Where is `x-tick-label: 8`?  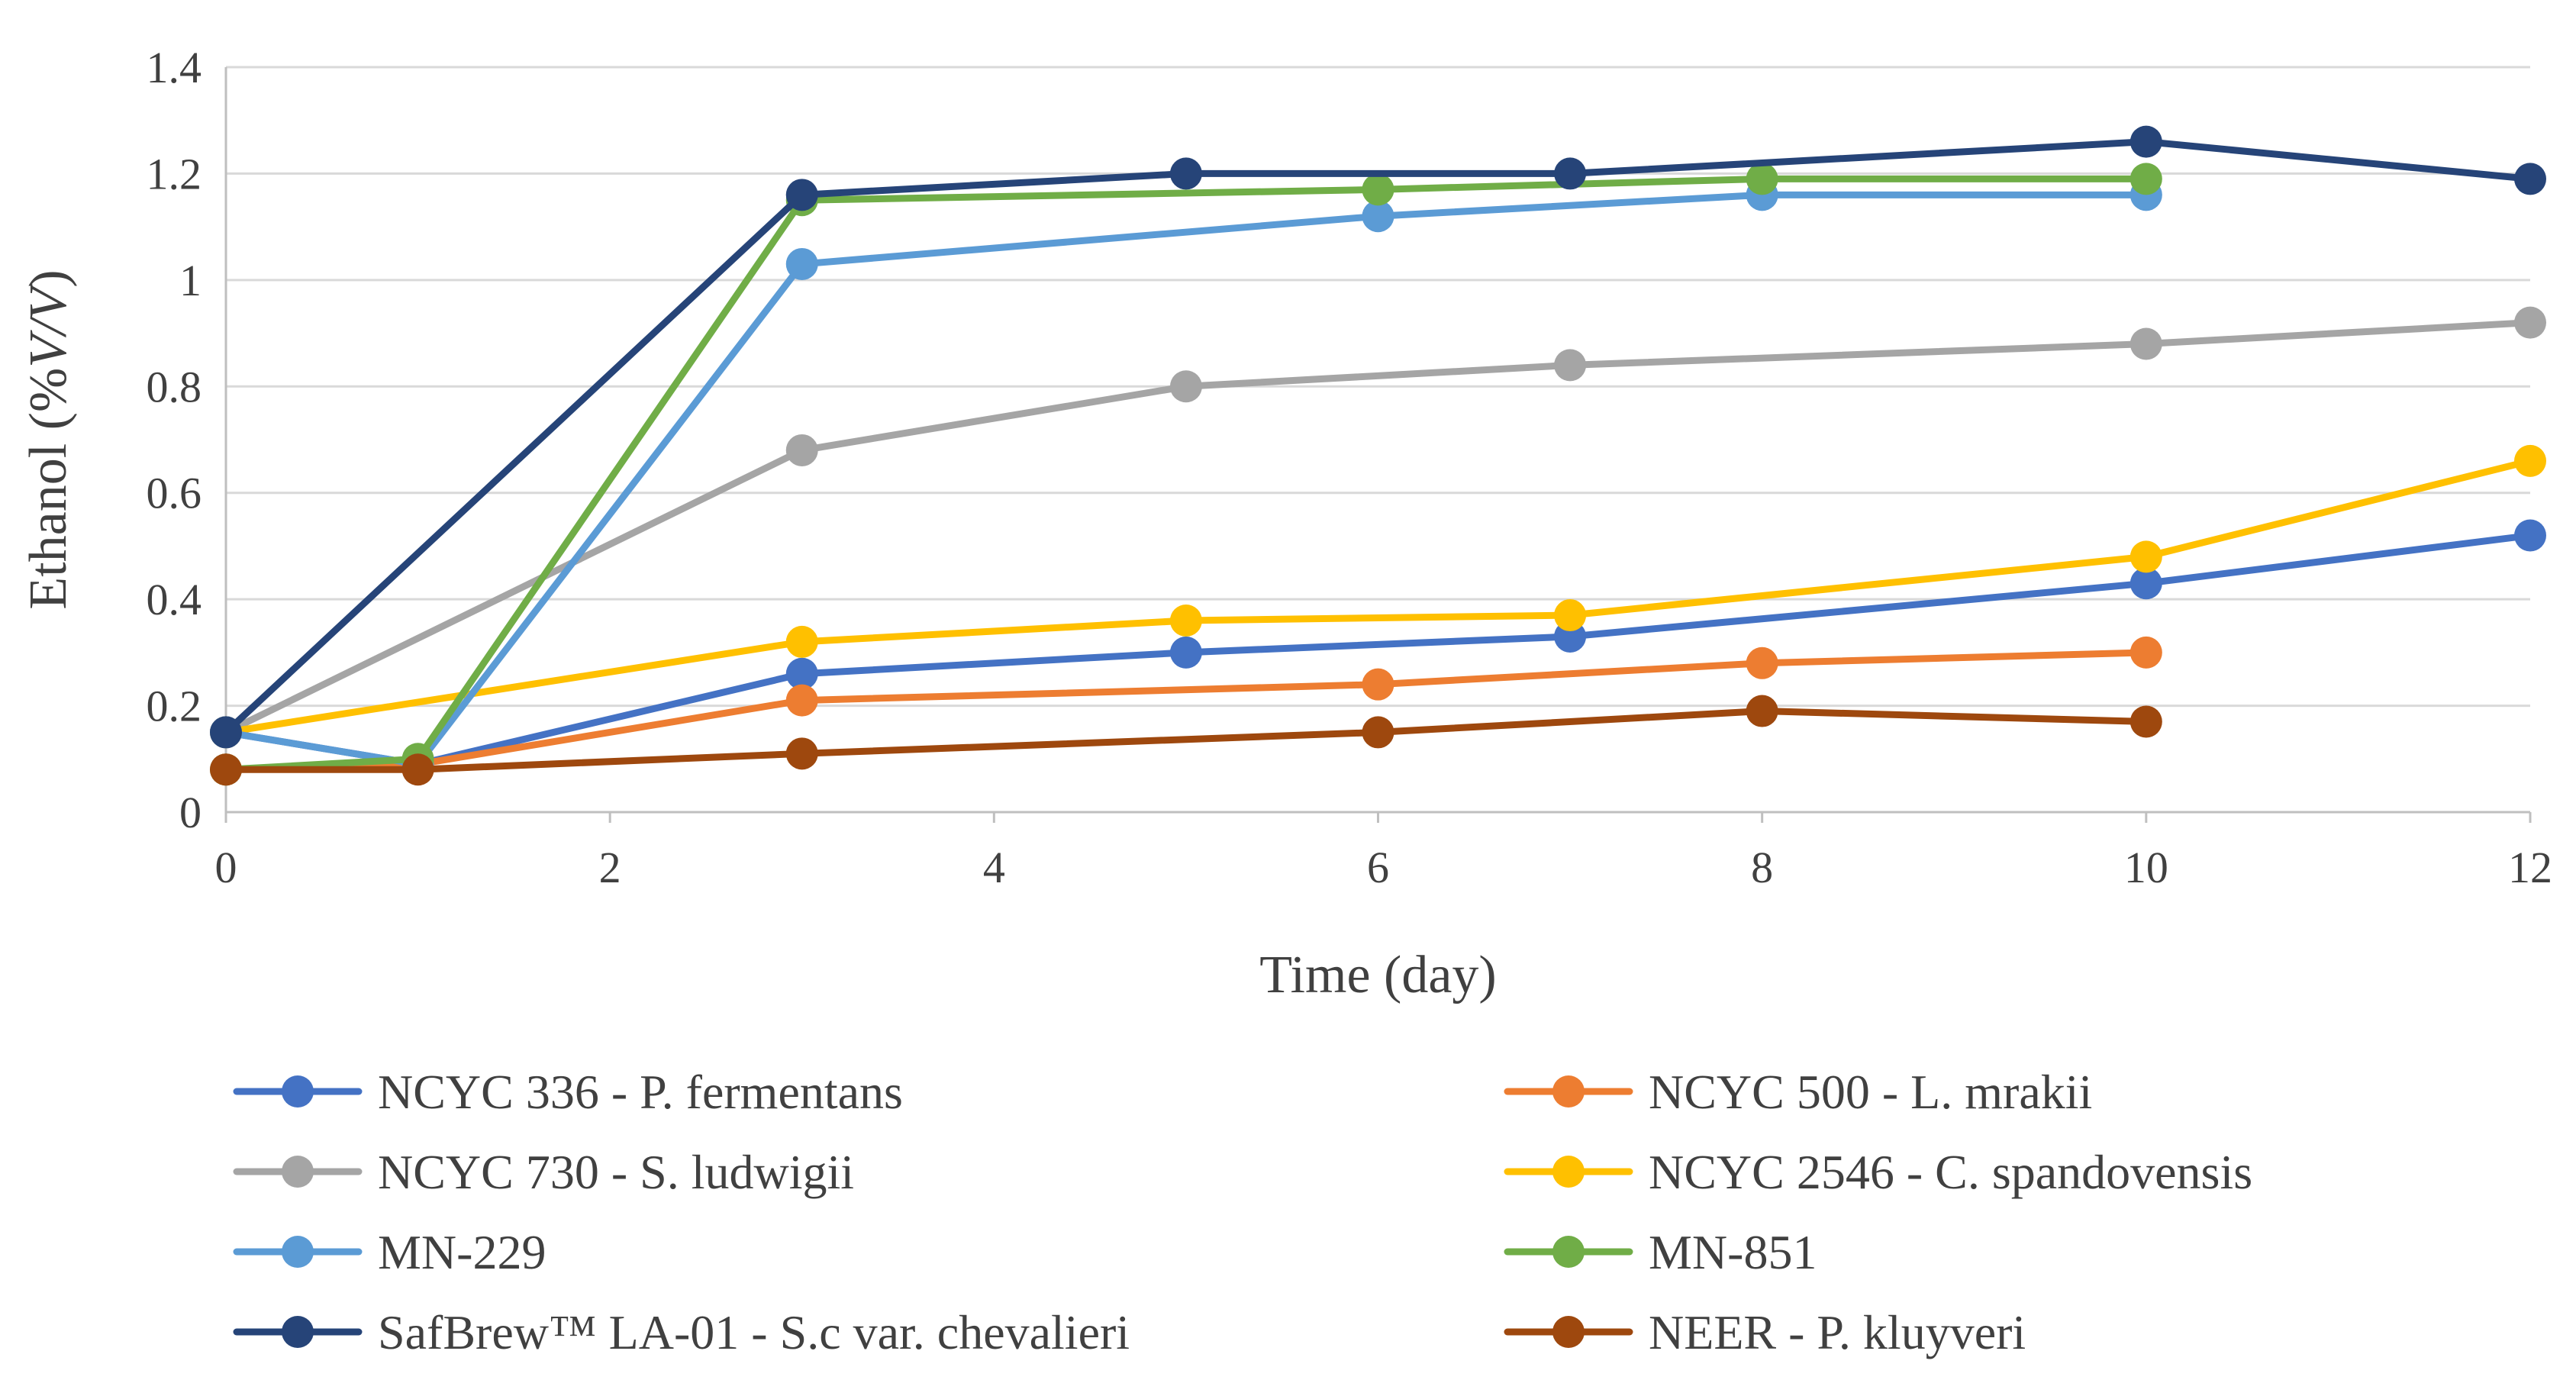 x-tick-label: 8 is located at coordinates (1762, 867).